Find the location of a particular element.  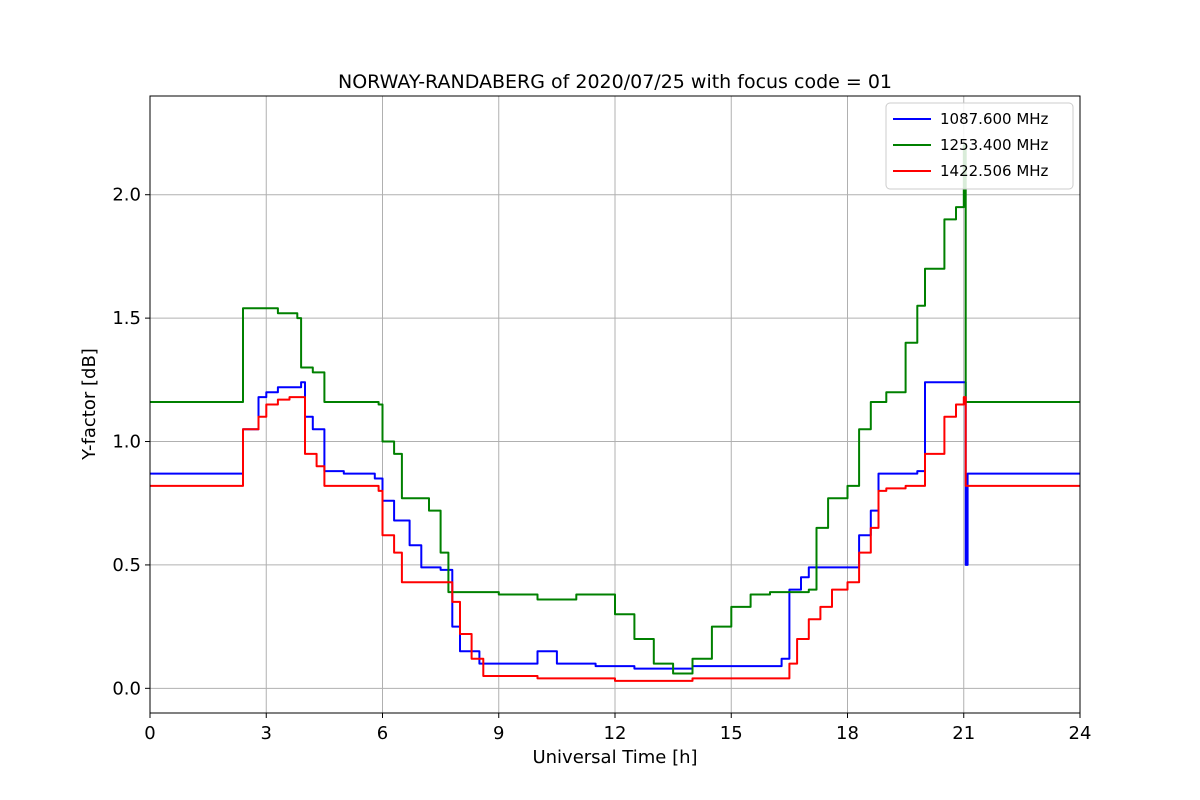

y-tick-label: 1.5 is located at coordinates (126, 318).